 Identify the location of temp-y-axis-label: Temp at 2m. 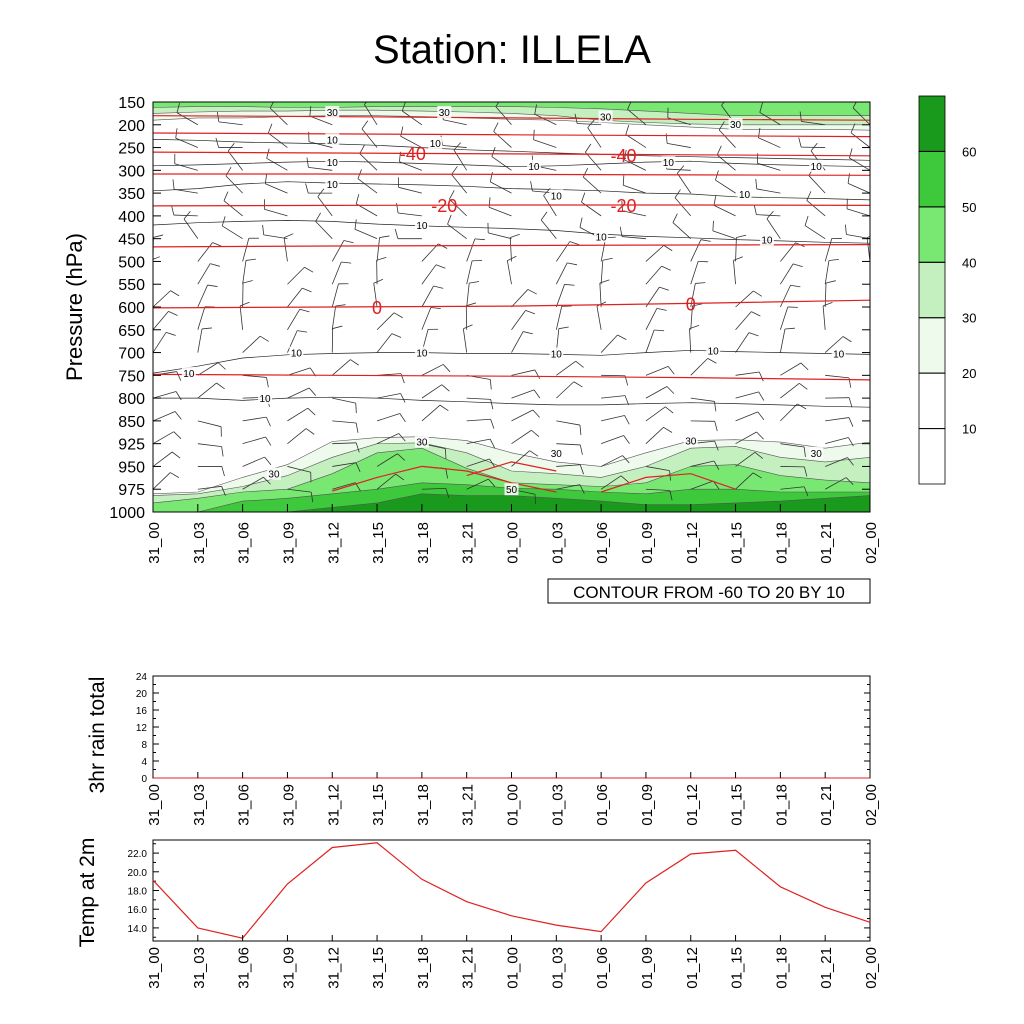
(87, 893).